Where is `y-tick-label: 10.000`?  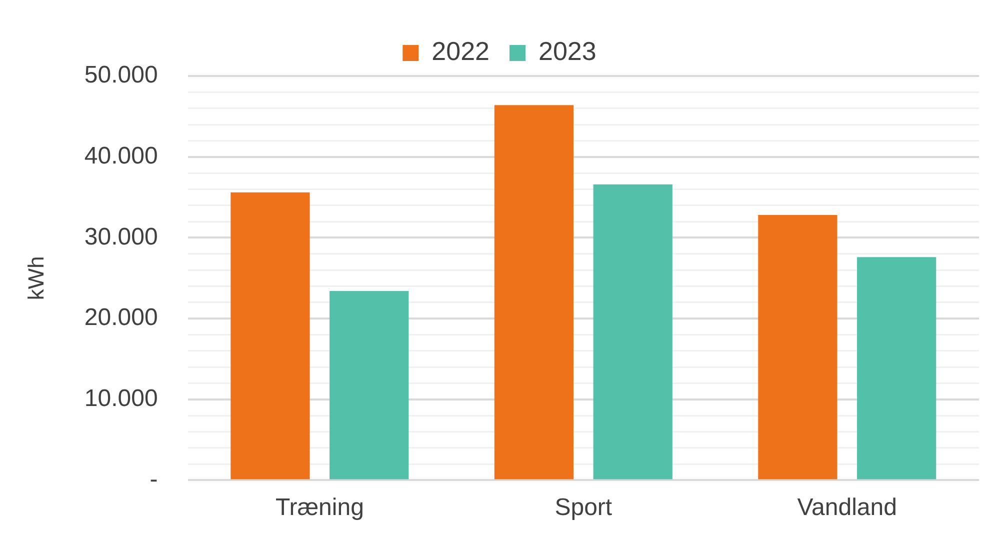 y-tick-label: 10.000 is located at coordinates (121, 398).